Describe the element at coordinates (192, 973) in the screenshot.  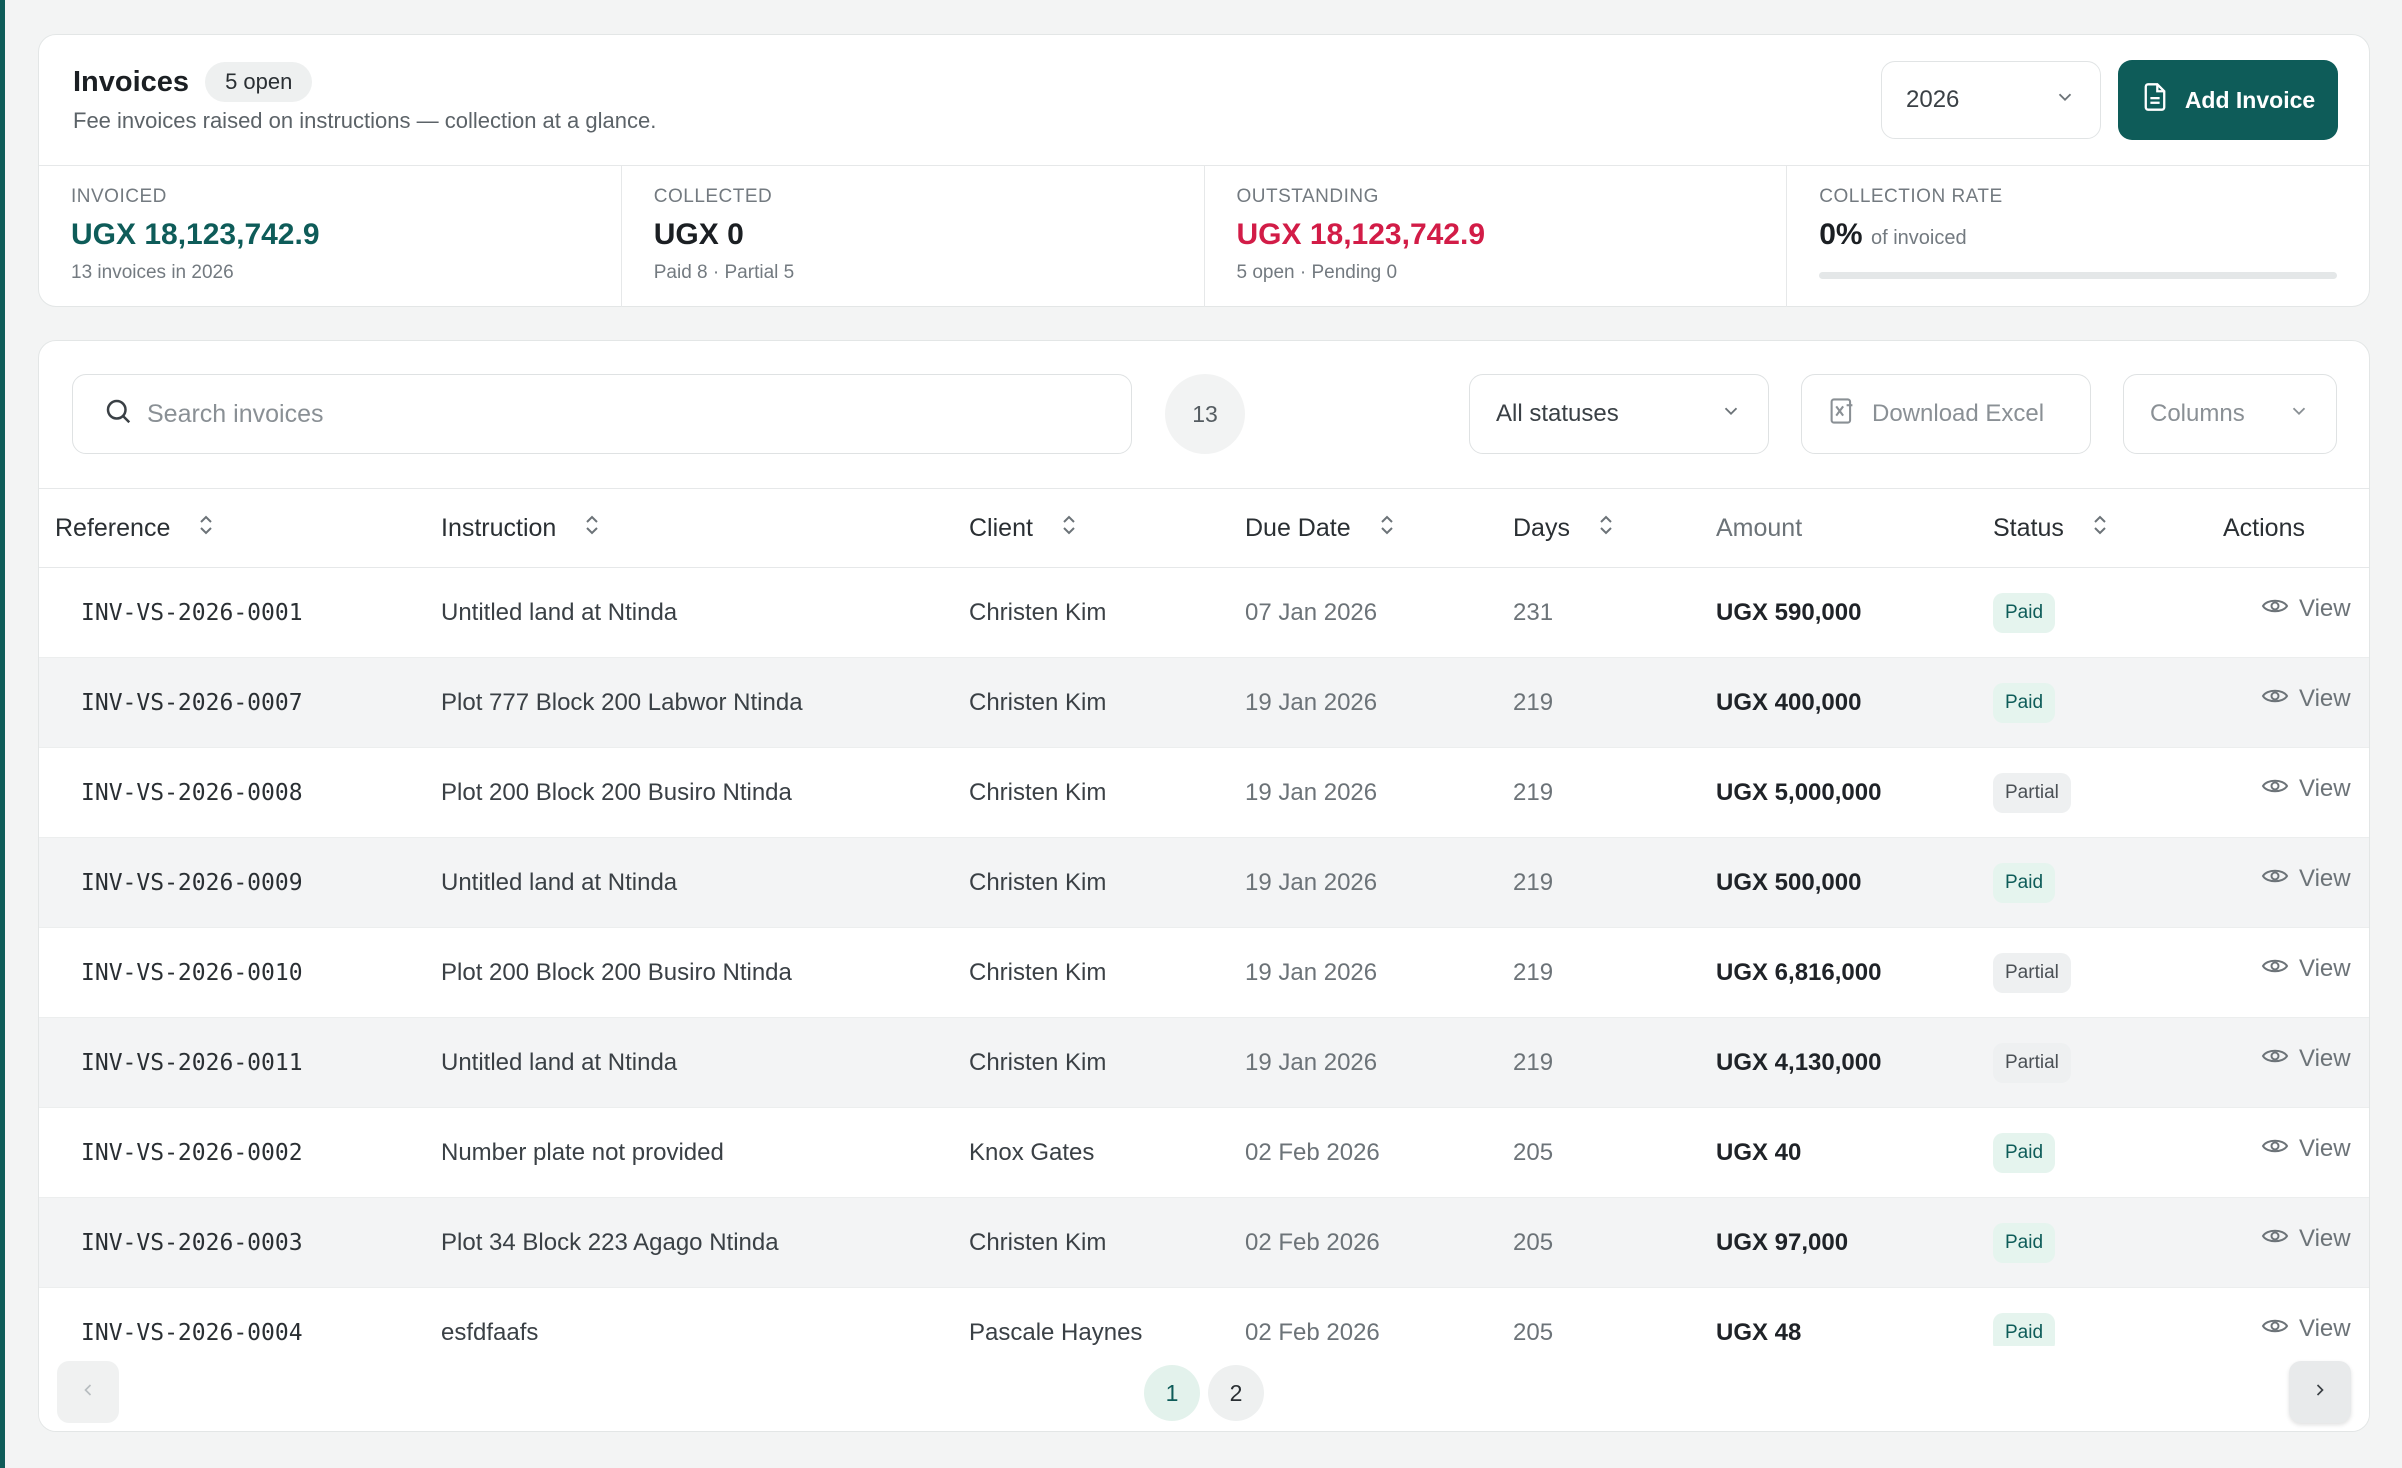
I see `cell-reference: INV-VS-2026-0010` at that location.